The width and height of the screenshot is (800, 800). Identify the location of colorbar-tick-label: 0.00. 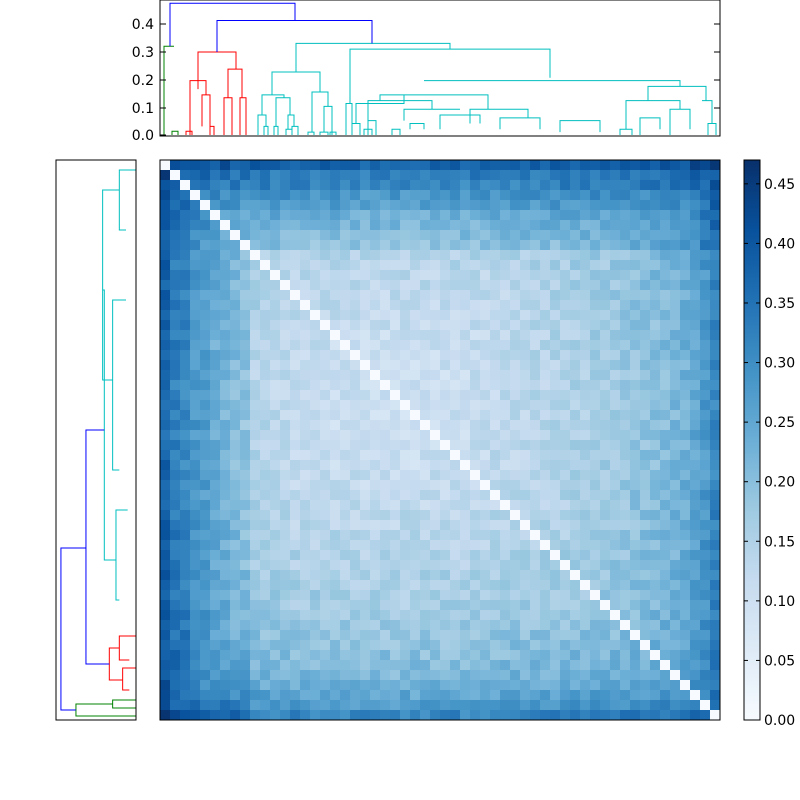
(779, 721).